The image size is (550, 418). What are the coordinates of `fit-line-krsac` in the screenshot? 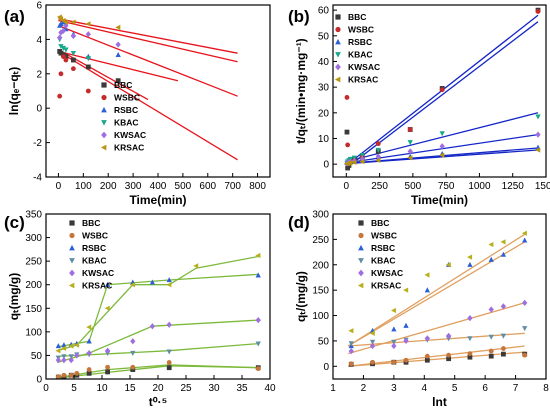 It's located at (436, 290).